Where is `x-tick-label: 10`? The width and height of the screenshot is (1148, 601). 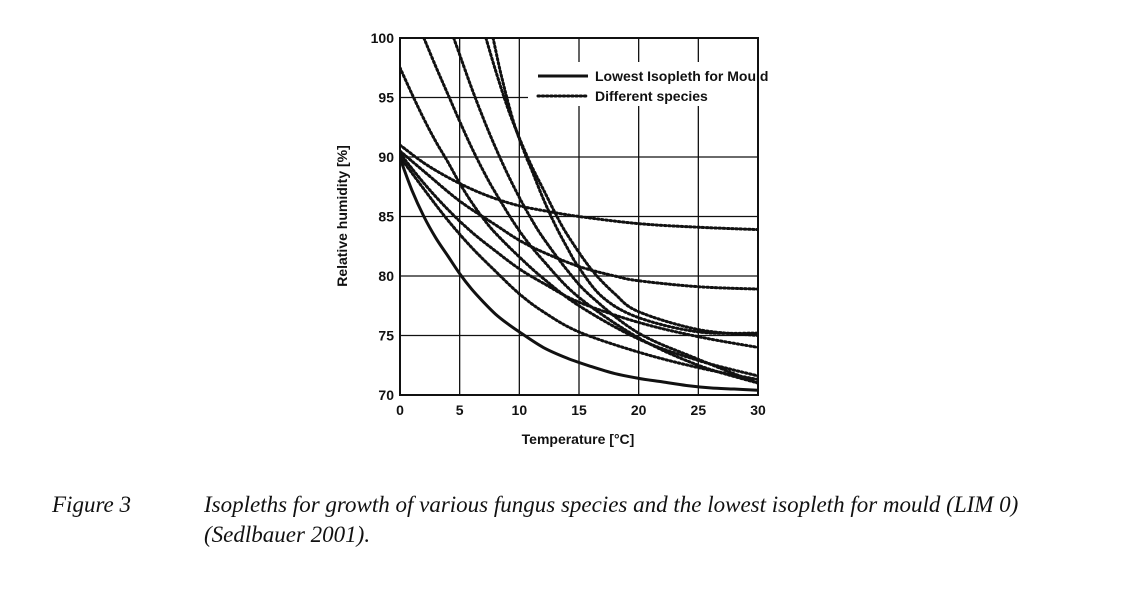
x-tick-label: 10 is located at coordinates (520, 410).